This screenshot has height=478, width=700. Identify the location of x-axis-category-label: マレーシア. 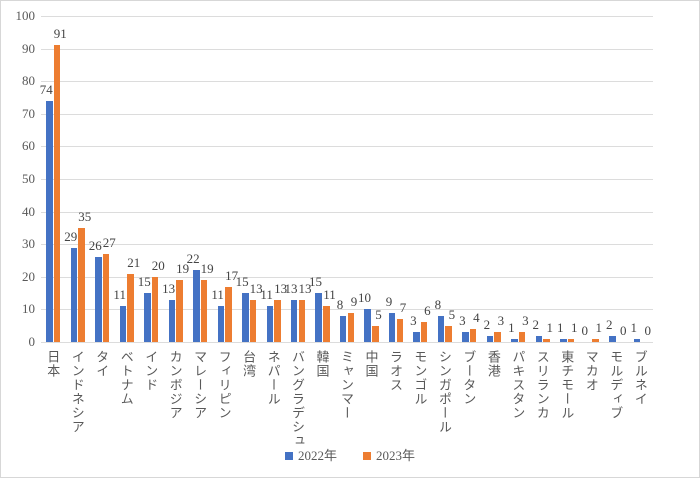
(200, 385).